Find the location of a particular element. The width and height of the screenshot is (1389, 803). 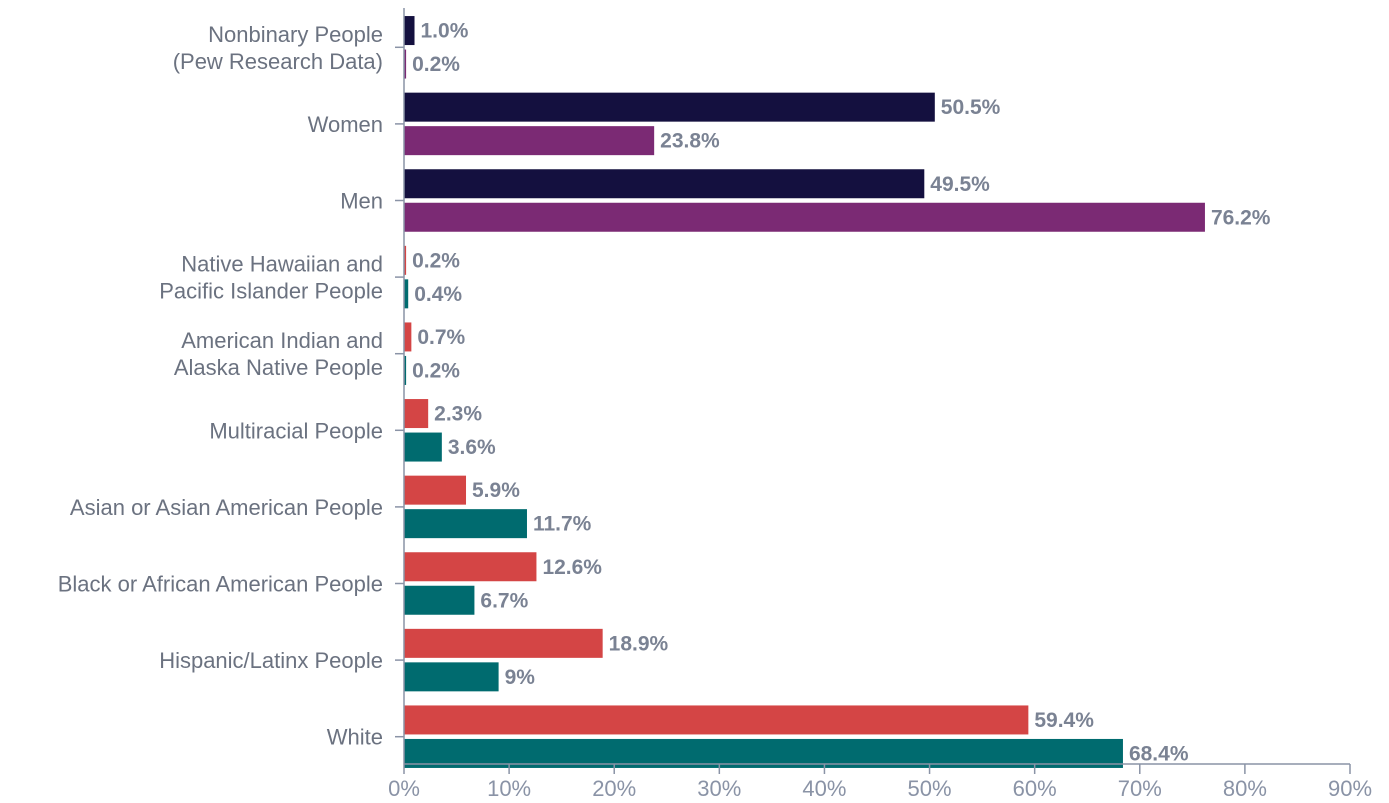

data-label-2-0: 49.5% is located at coordinates (960, 184).